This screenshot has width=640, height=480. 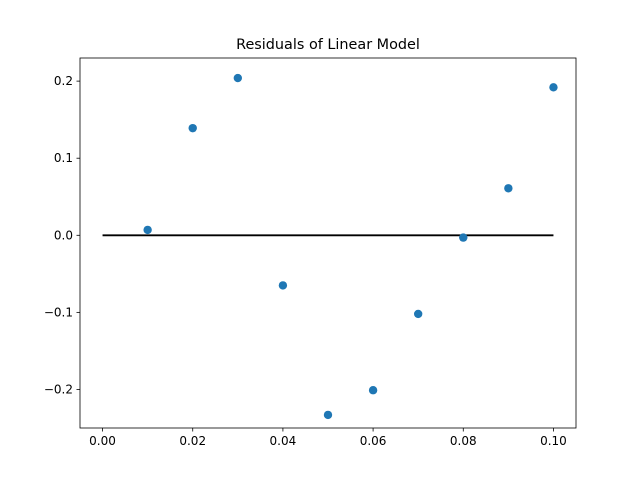 I want to click on chart-title: Residuals of Linear Model, so click(x=328, y=45).